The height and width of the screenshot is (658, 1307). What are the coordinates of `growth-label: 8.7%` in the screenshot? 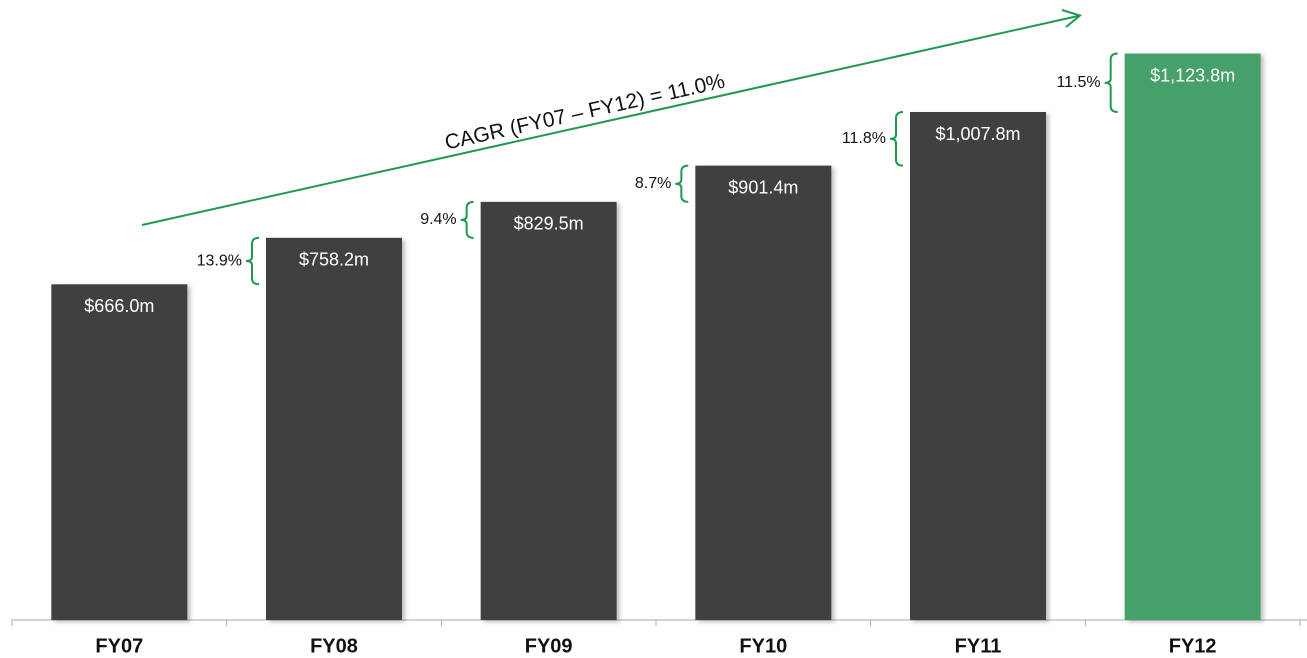 It's located at (653, 183).